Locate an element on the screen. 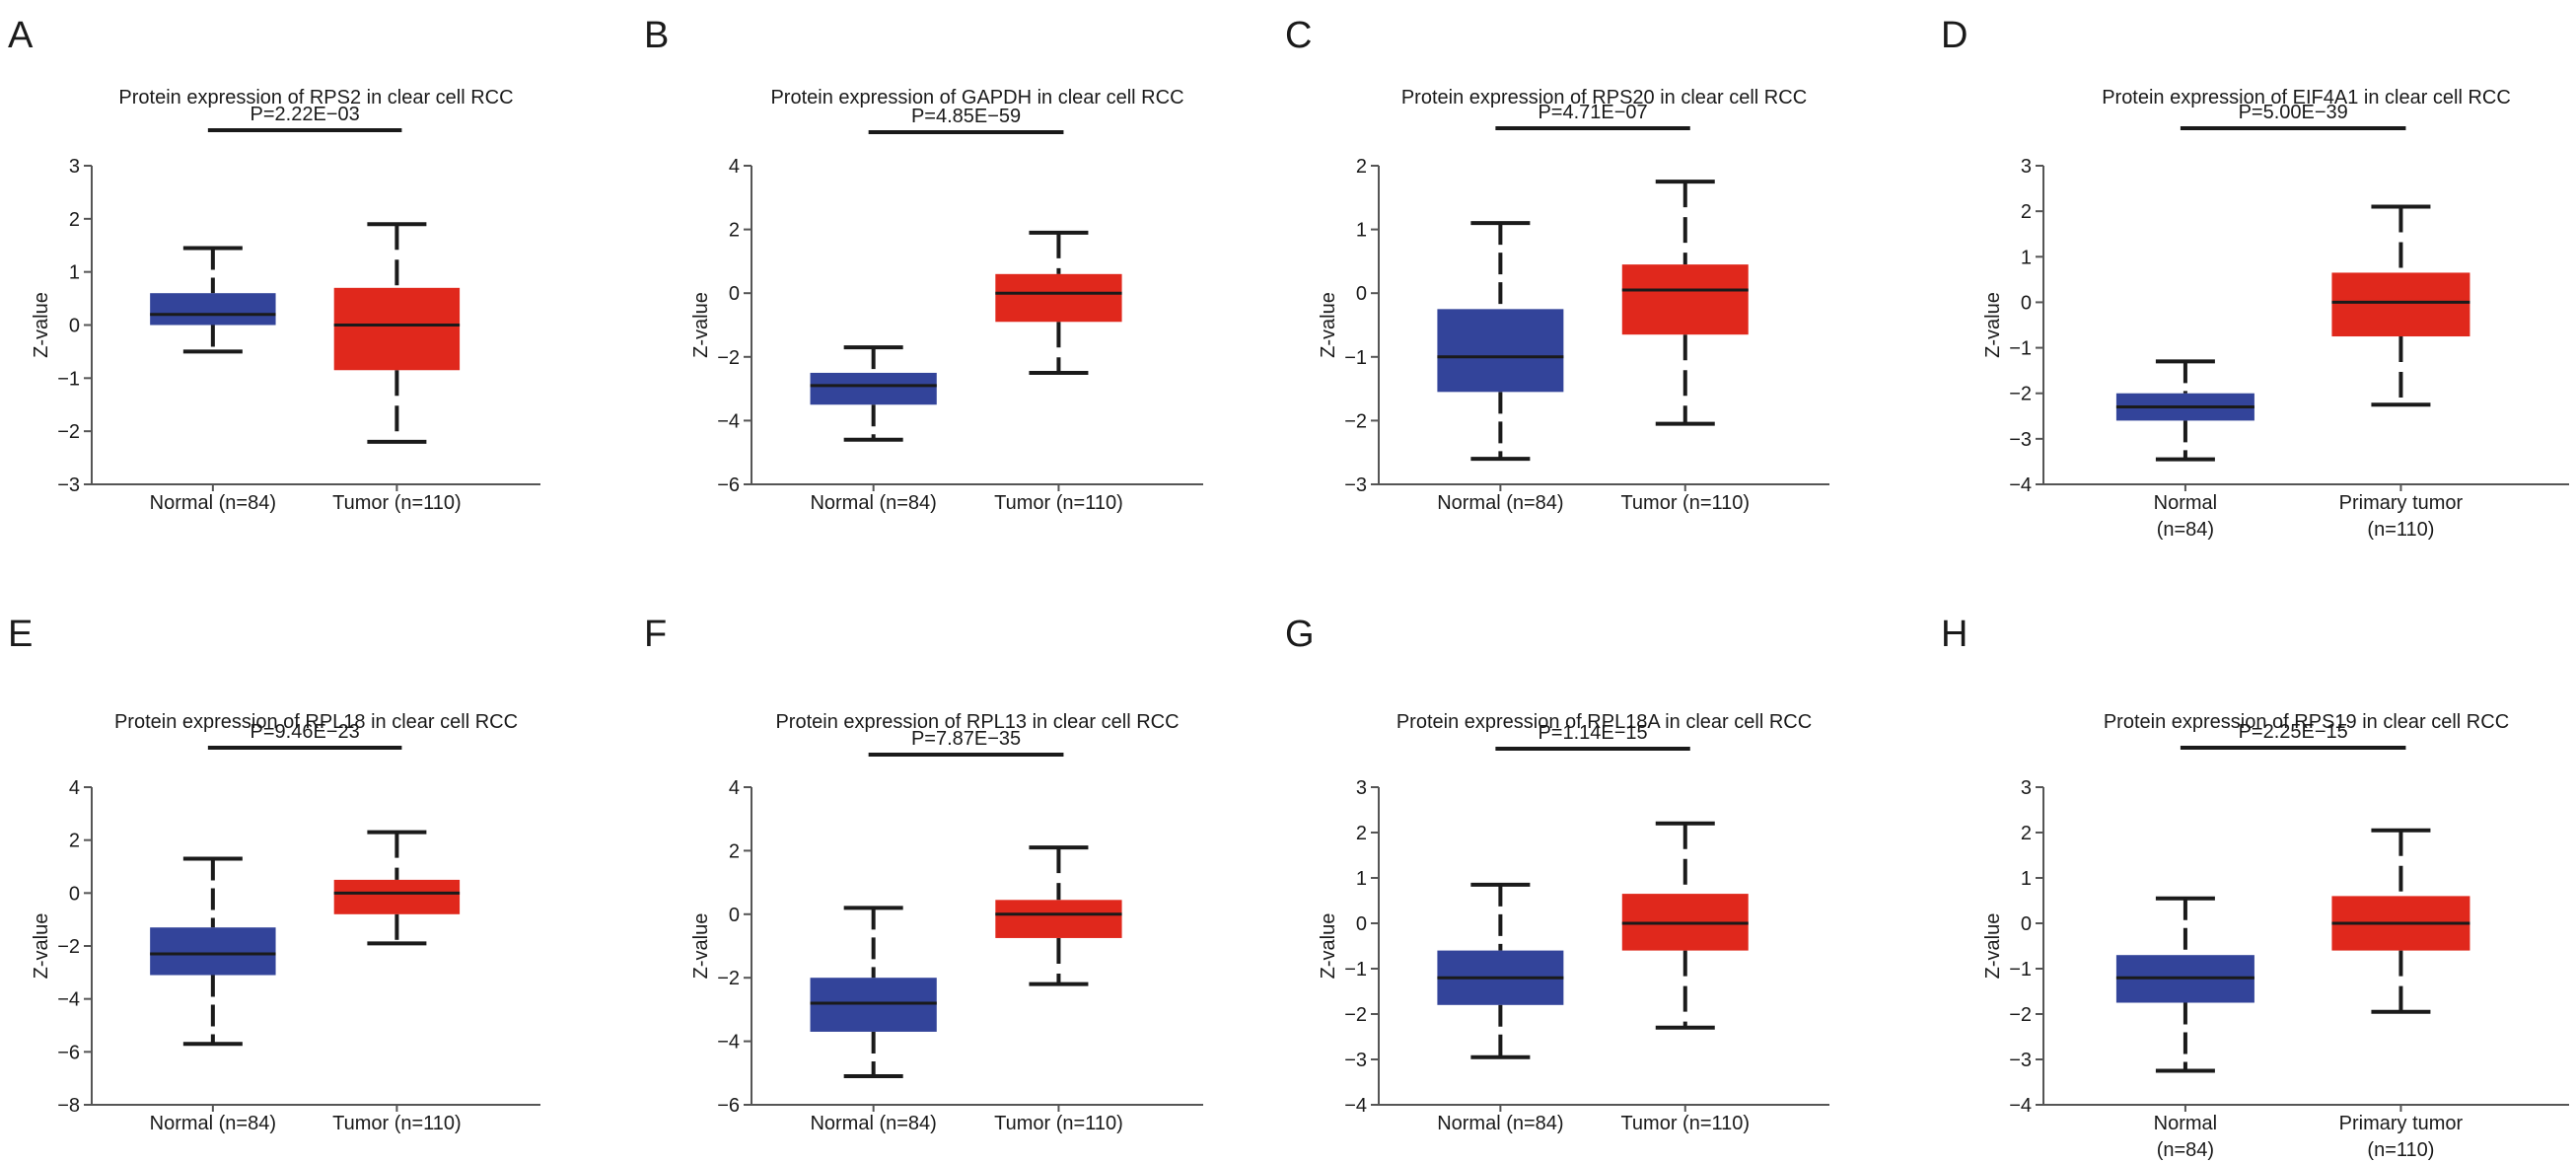 This screenshot has width=2576, height=1163. p-value-label: P=2.25E−15 is located at coordinates (2293, 732).